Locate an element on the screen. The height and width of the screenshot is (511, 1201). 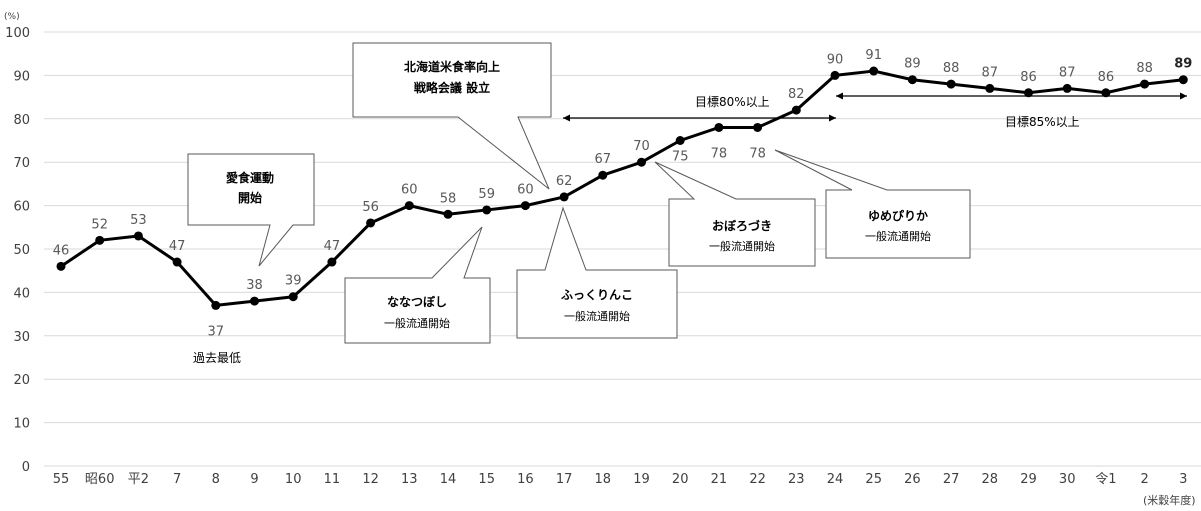
annotation-lowest: 過去最低 is located at coordinates (217, 358).